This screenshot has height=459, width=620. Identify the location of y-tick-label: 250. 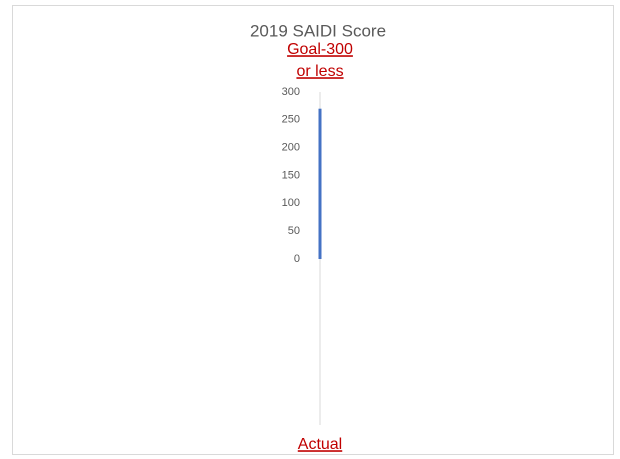
(291, 120).